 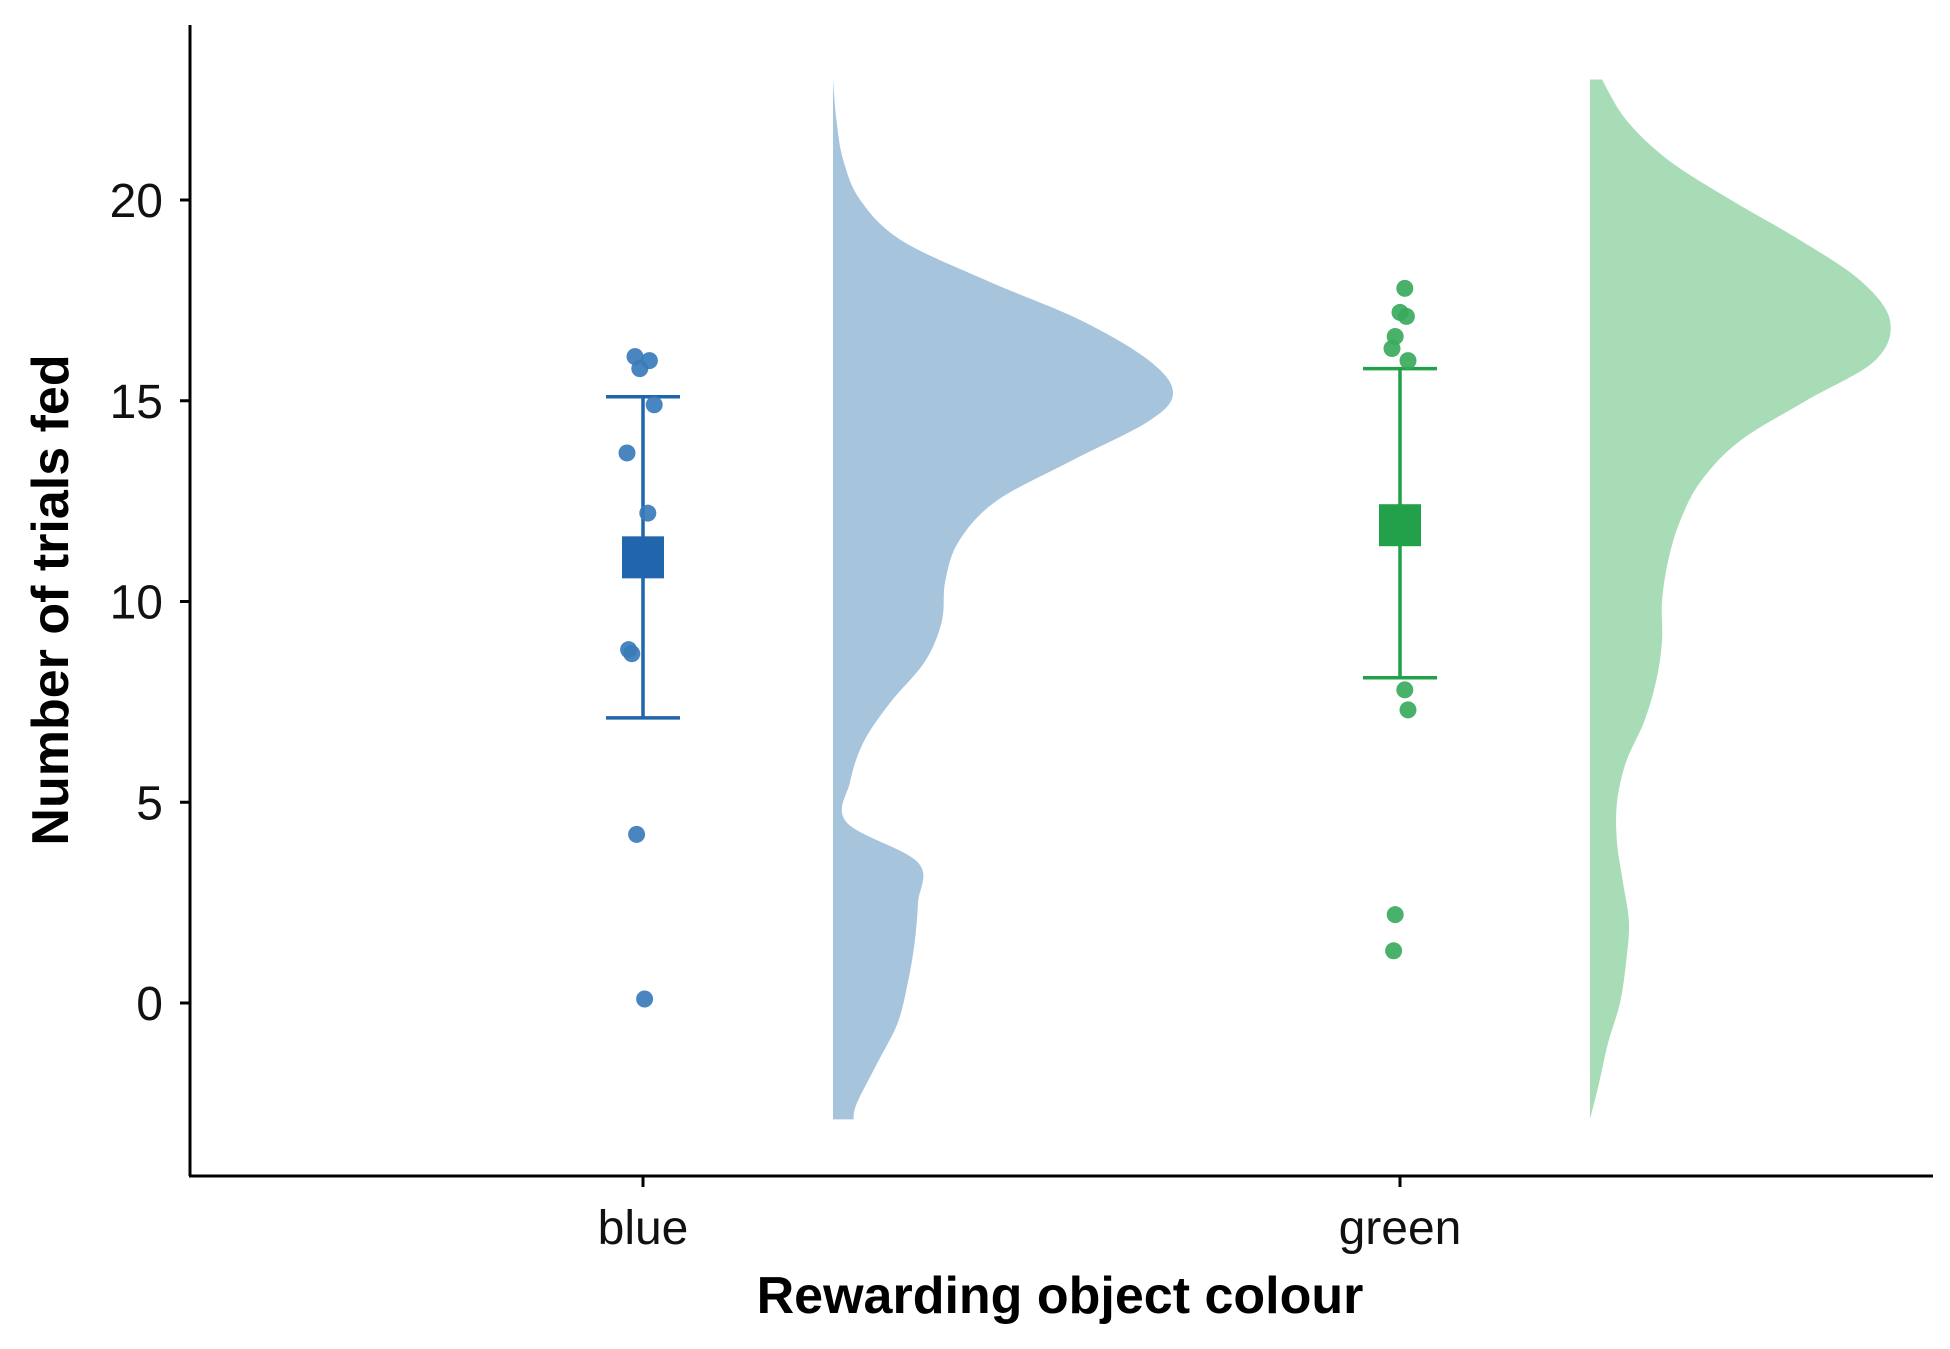 What do you see at coordinates (149, 1004) in the screenshot?
I see `y-tick-label: 0` at bounding box center [149, 1004].